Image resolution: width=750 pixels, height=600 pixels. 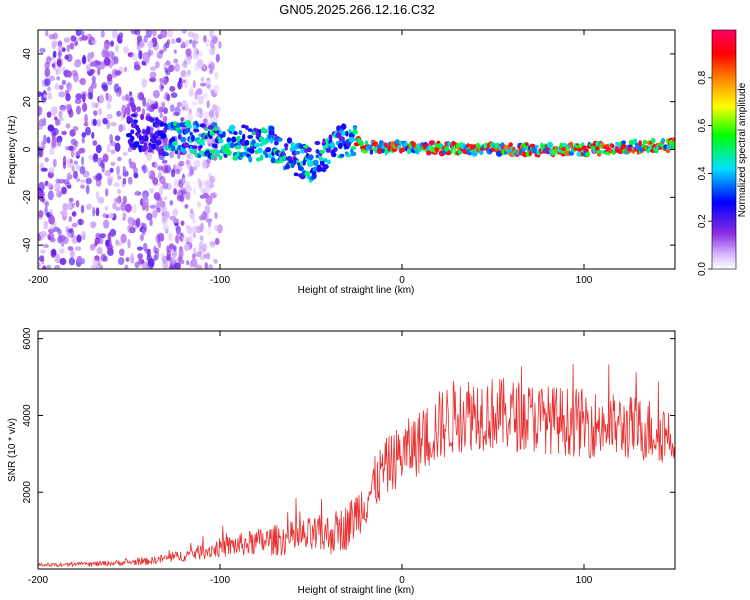 I want to click on colorbar-gradient, so click(x=724, y=149).